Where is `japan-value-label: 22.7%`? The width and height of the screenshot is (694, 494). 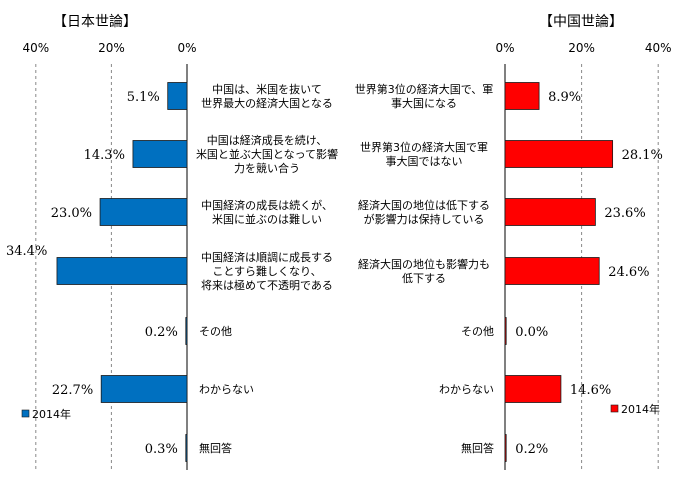
japan-value-label: 22.7% is located at coordinates (72, 390).